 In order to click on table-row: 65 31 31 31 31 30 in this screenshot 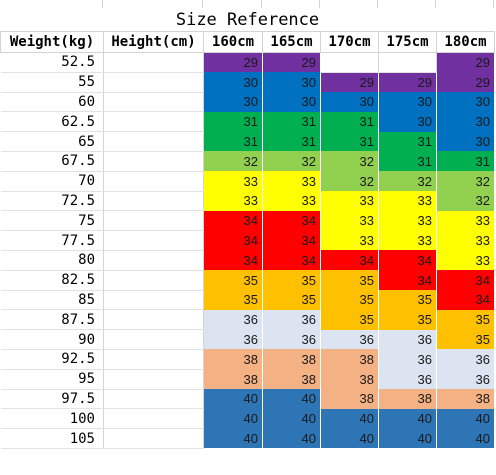, I will do `click(247, 141)`.